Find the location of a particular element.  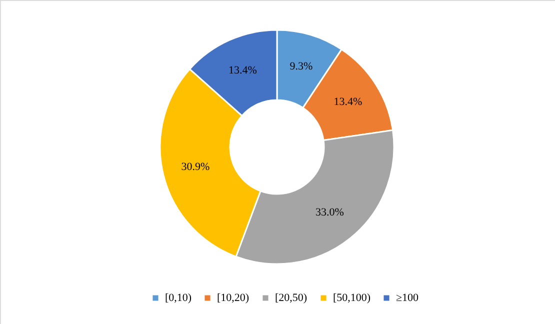

legend-label: [0,10) is located at coordinates (178, 298).